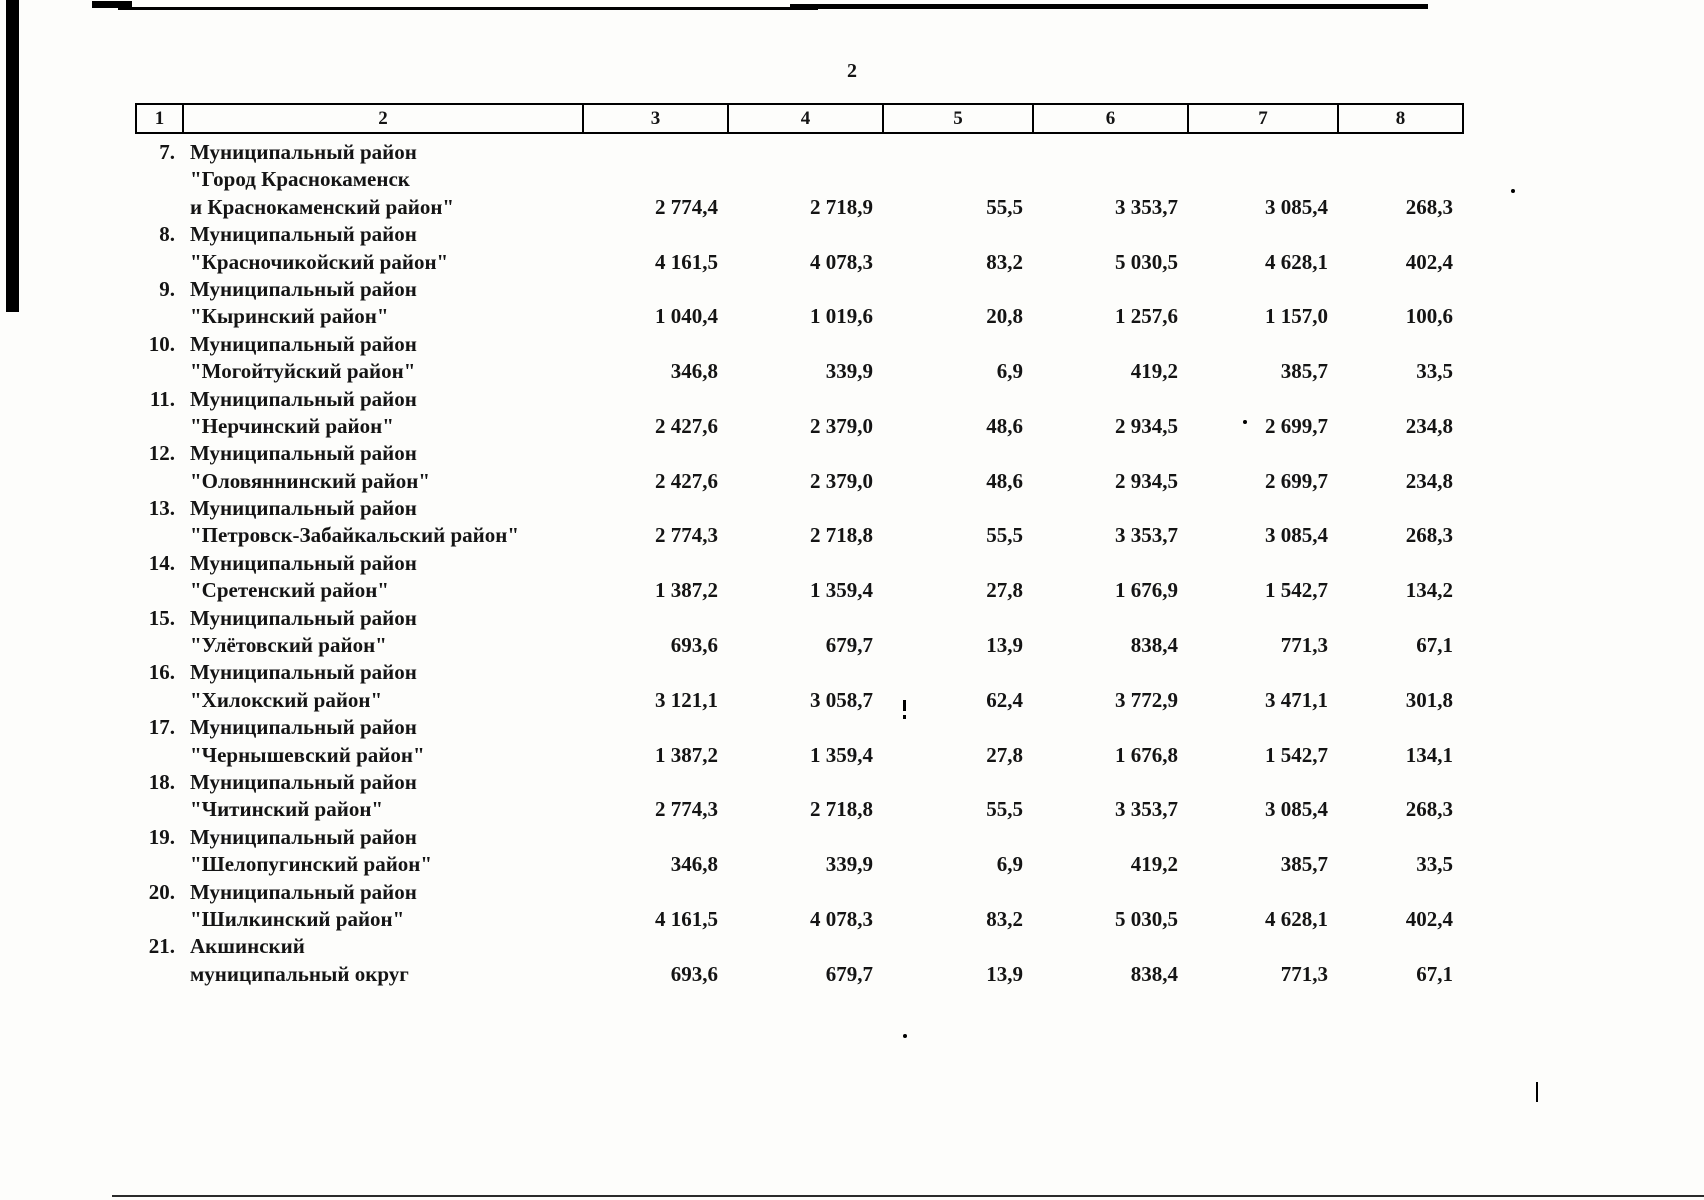  What do you see at coordinates (1146, 261) in the screenshot?
I see `value-cell: 5 030,5` at bounding box center [1146, 261].